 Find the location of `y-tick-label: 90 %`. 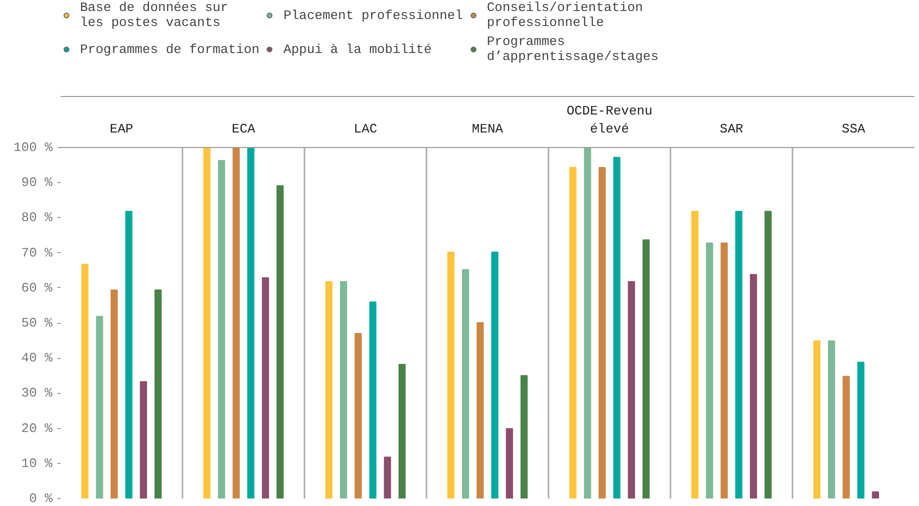

y-tick-label: 90 % is located at coordinates (37, 182).